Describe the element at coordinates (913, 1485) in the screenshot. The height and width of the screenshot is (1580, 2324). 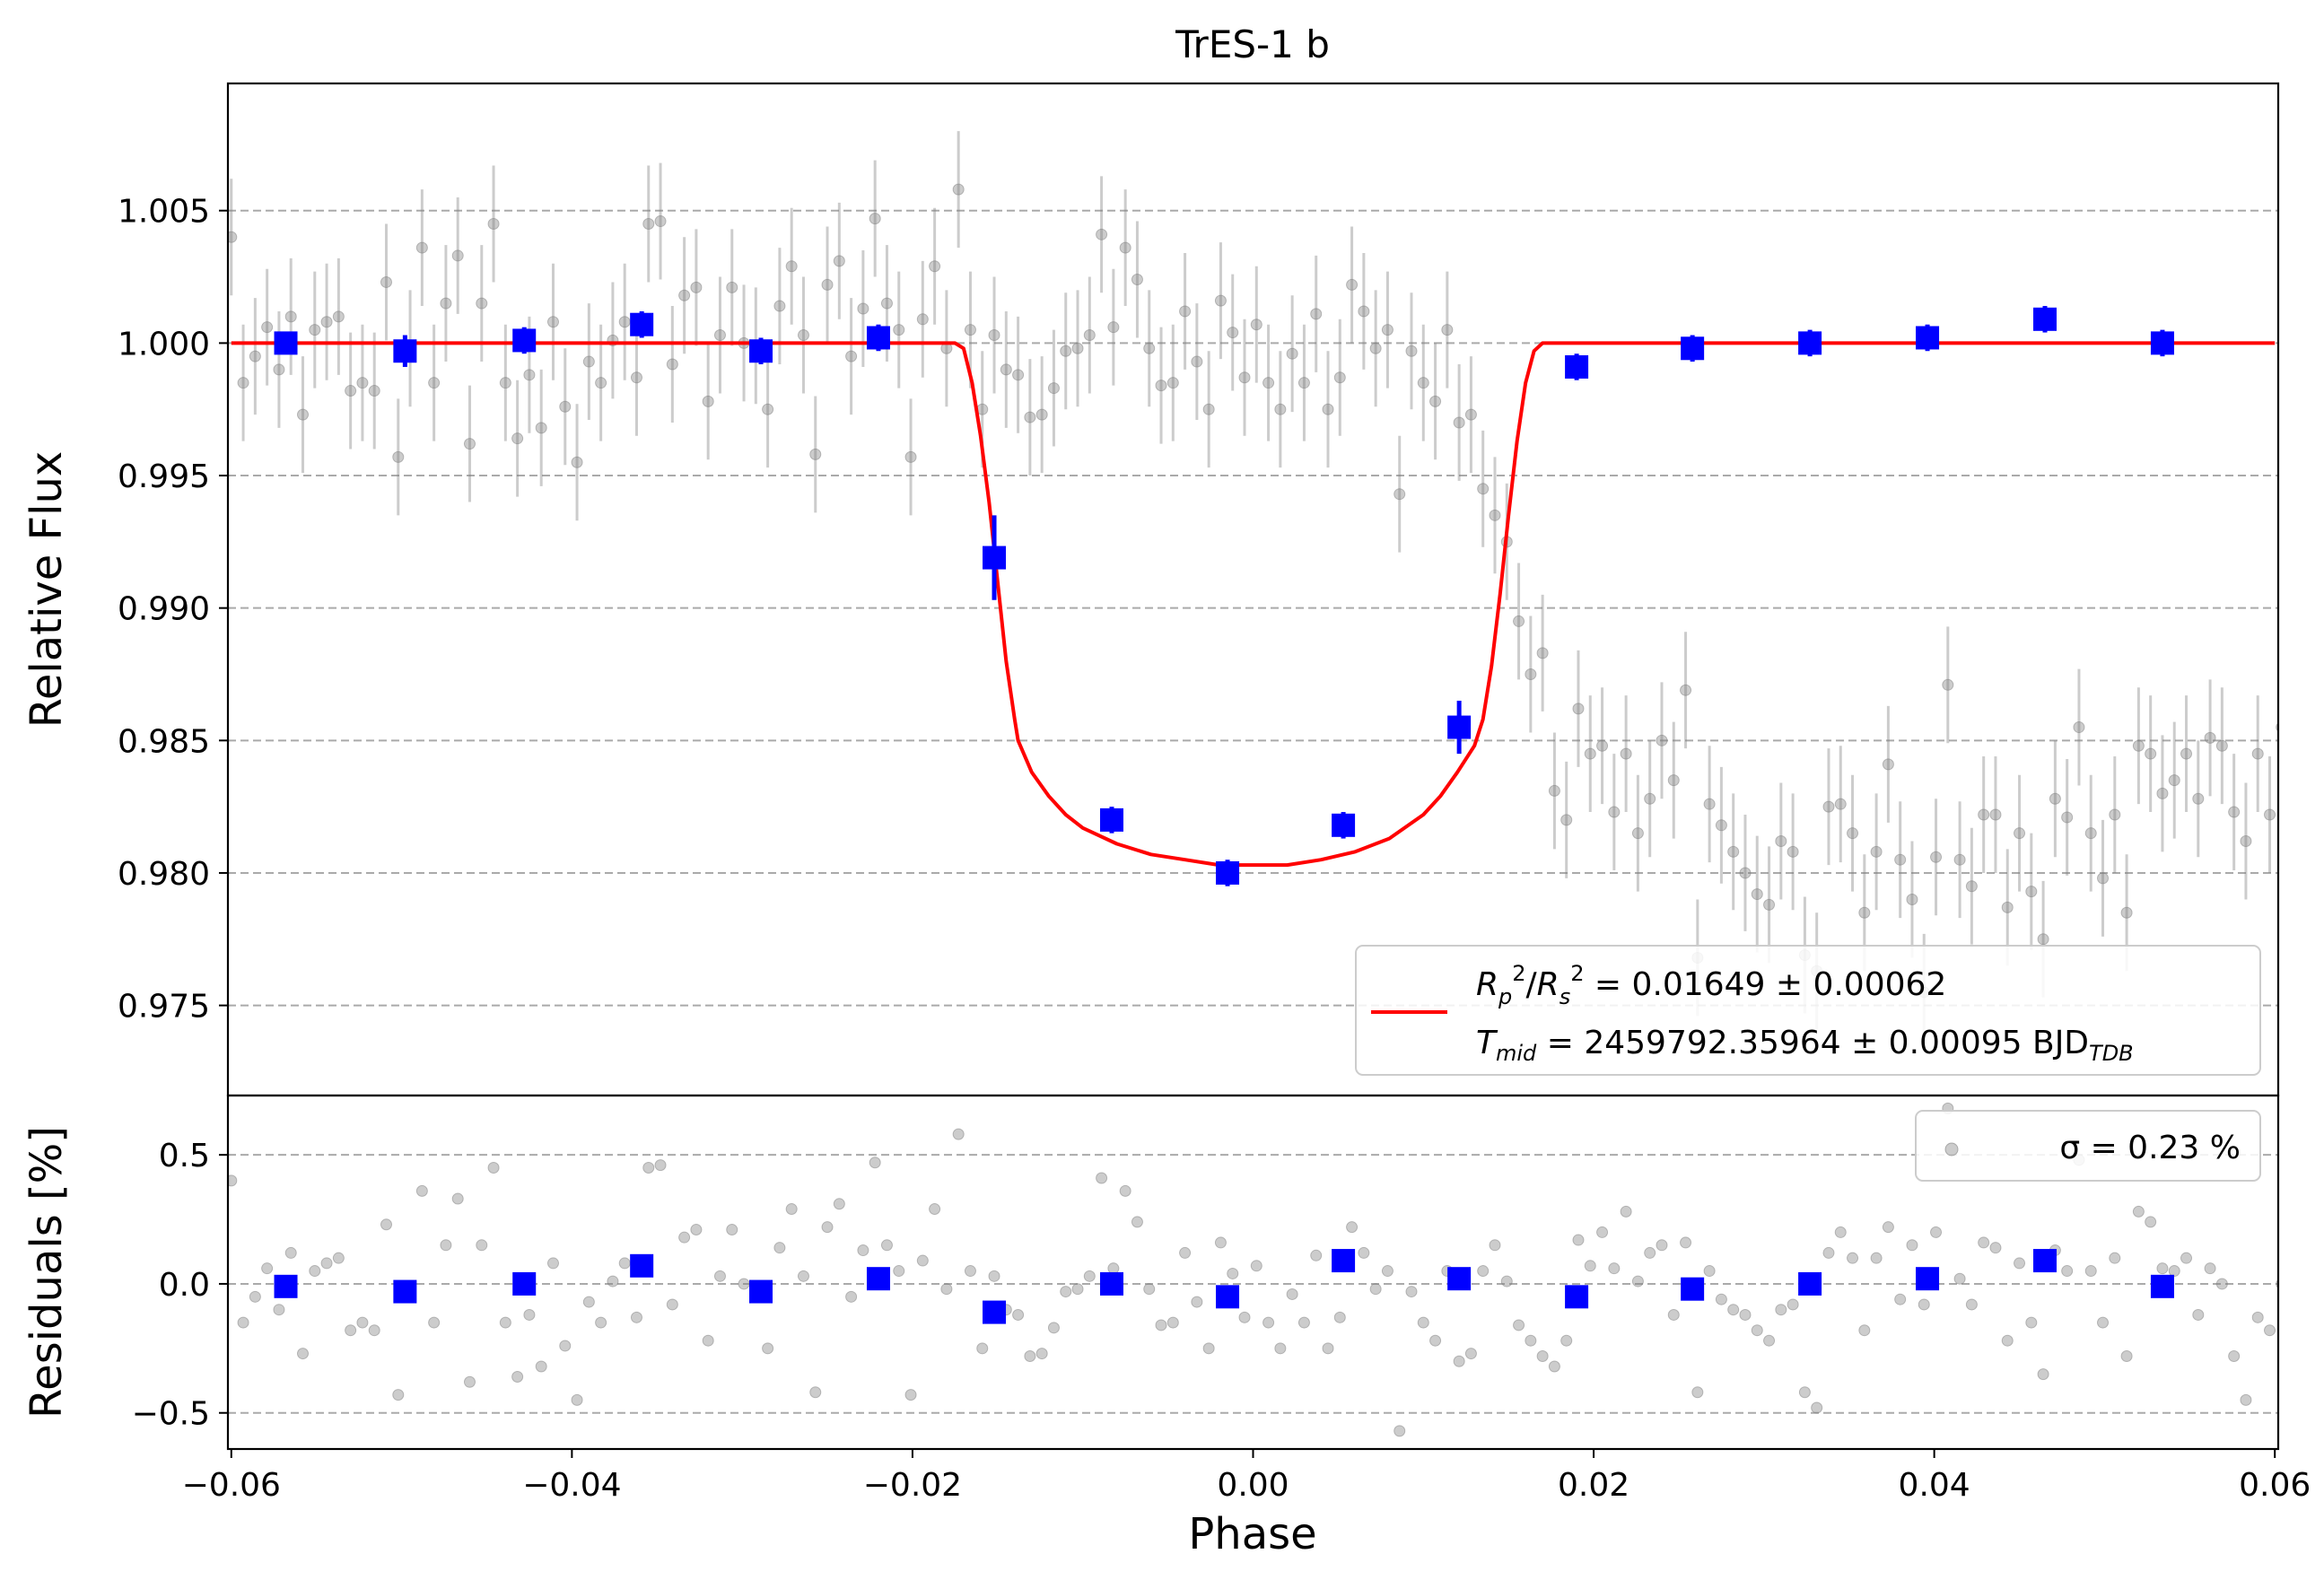
I see `phase-x-tick-label: −0.02` at that location.